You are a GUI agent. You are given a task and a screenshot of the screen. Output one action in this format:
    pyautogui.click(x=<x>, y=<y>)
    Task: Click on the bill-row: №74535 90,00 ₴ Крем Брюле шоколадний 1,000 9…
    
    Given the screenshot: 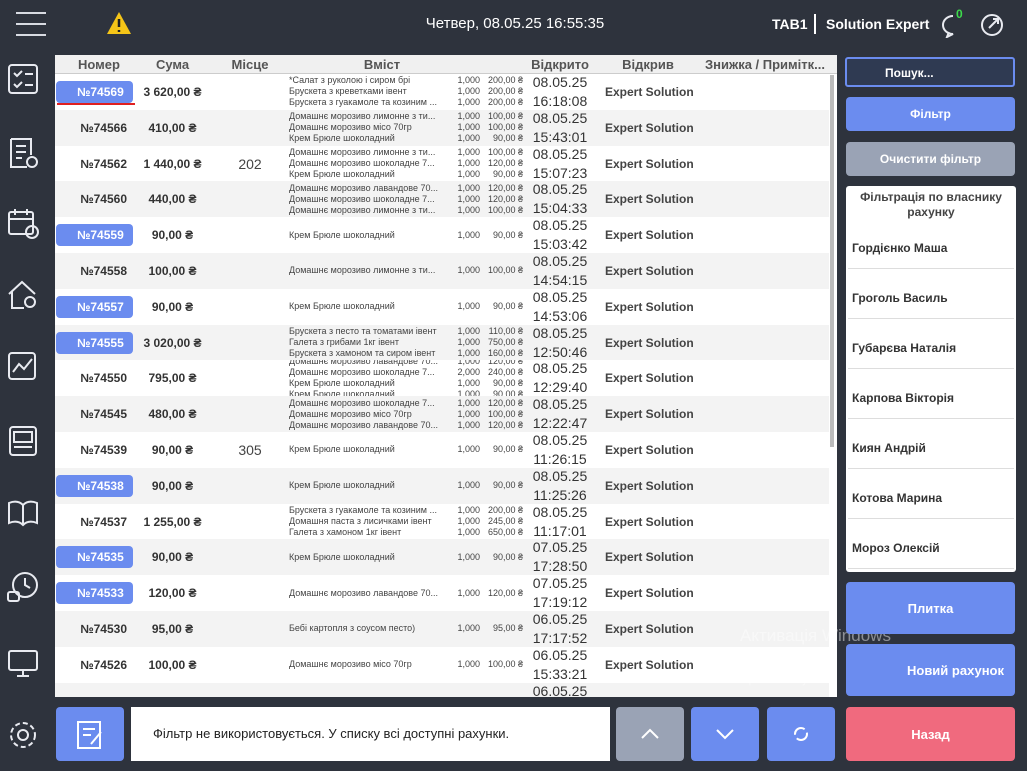 What is the action you would take?
    pyautogui.click(x=442, y=557)
    